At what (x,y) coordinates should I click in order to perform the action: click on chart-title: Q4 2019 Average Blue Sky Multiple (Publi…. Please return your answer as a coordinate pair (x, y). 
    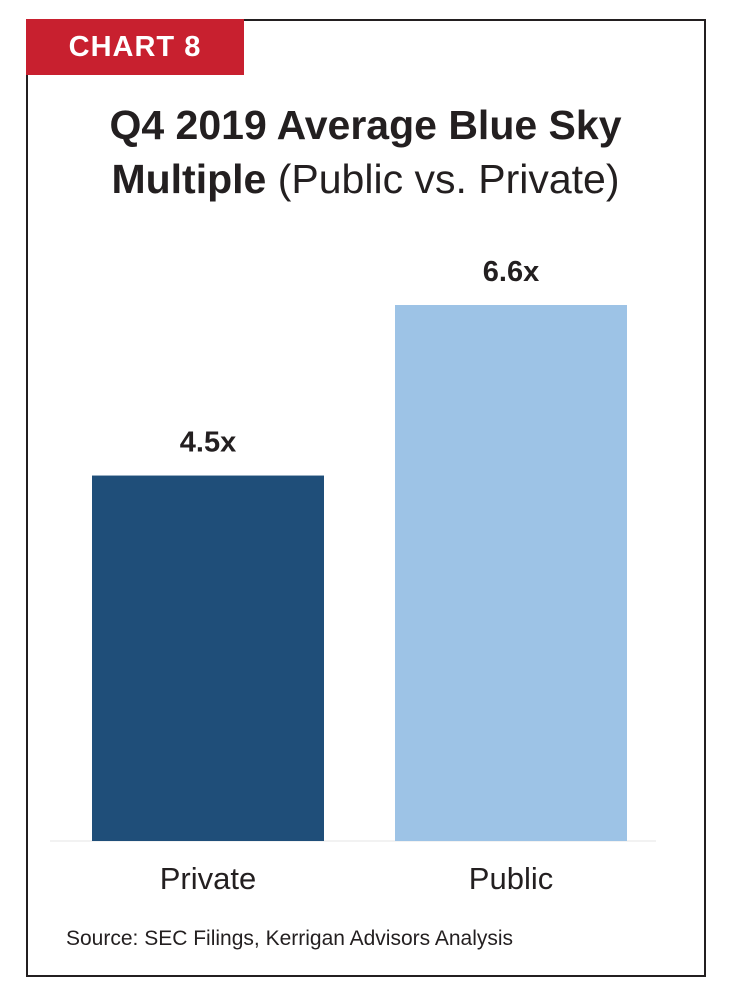
    Looking at the image, I should click on (365, 152).